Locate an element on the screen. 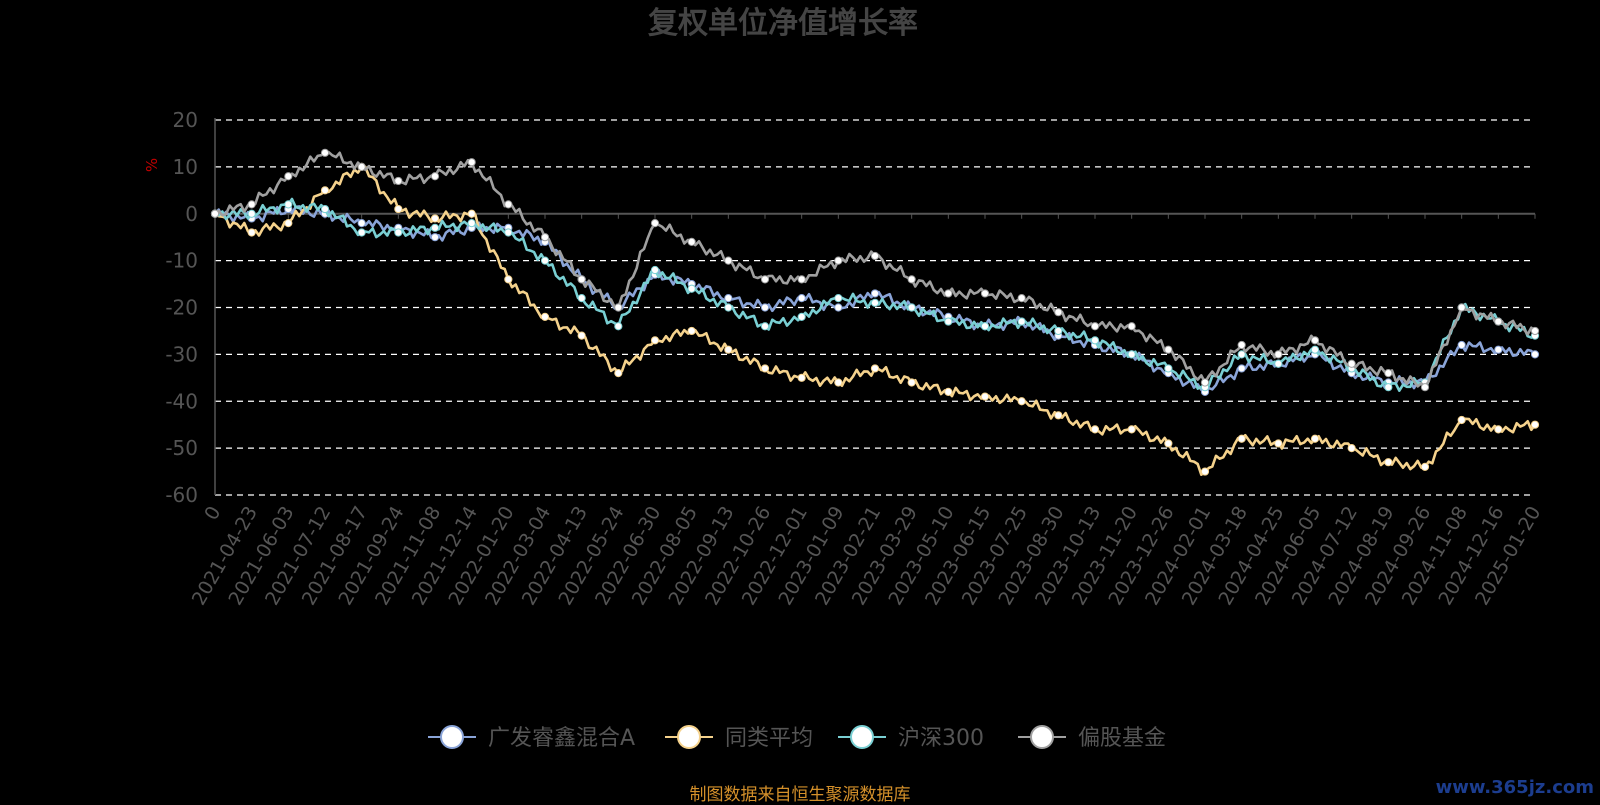 This screenshot has width=1600, height=805. y-tick-label: 20 is located at coordinates (185, 120).